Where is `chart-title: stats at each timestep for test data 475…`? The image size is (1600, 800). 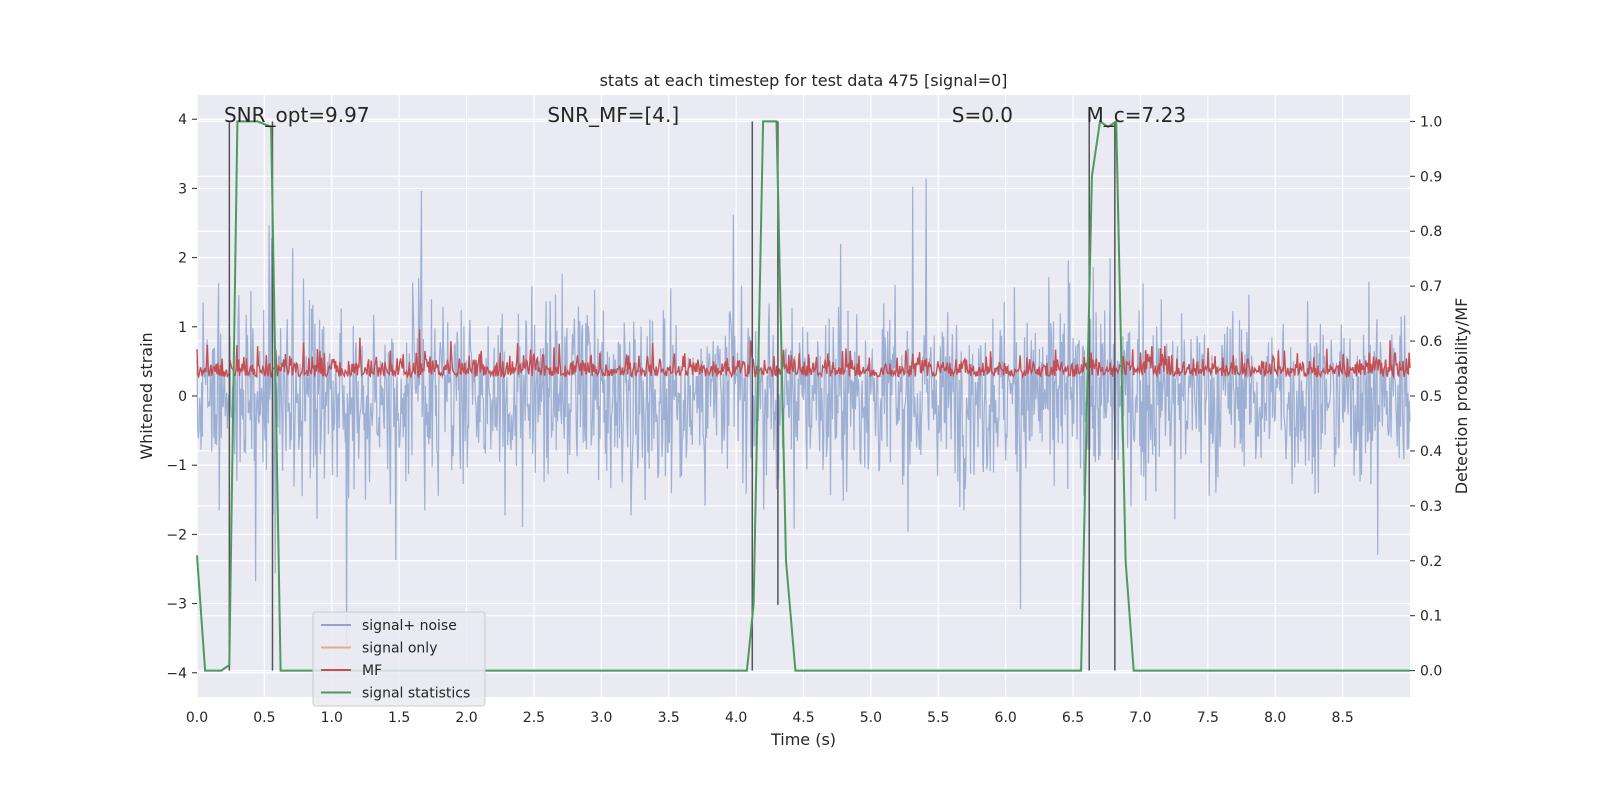 chart-title: stats at each timestep for test data 475… is located at coordinates (804, 80).